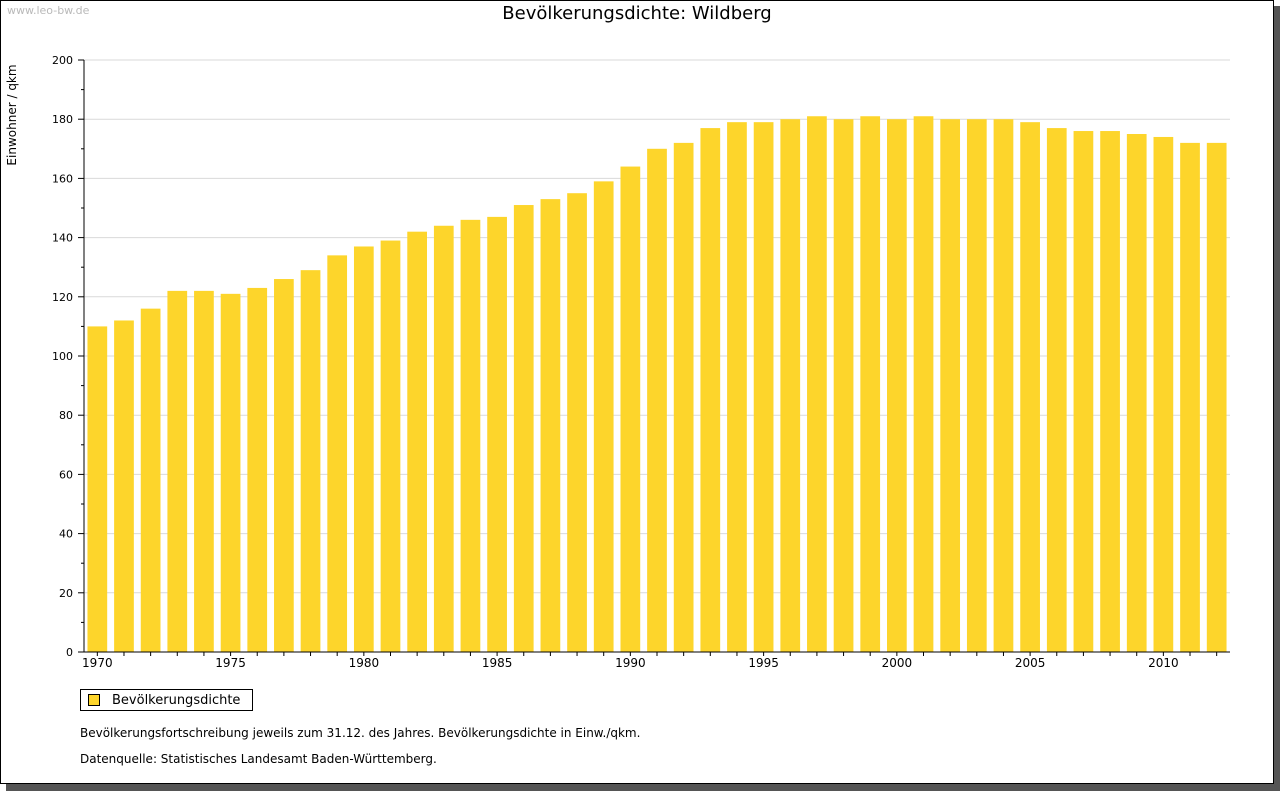 This screenshot has height=791, width=1280. What do you see at coordinates (763, 663) in the screenshot?
I see `x-tick-label: 1995` at bounding box center [763, 663].